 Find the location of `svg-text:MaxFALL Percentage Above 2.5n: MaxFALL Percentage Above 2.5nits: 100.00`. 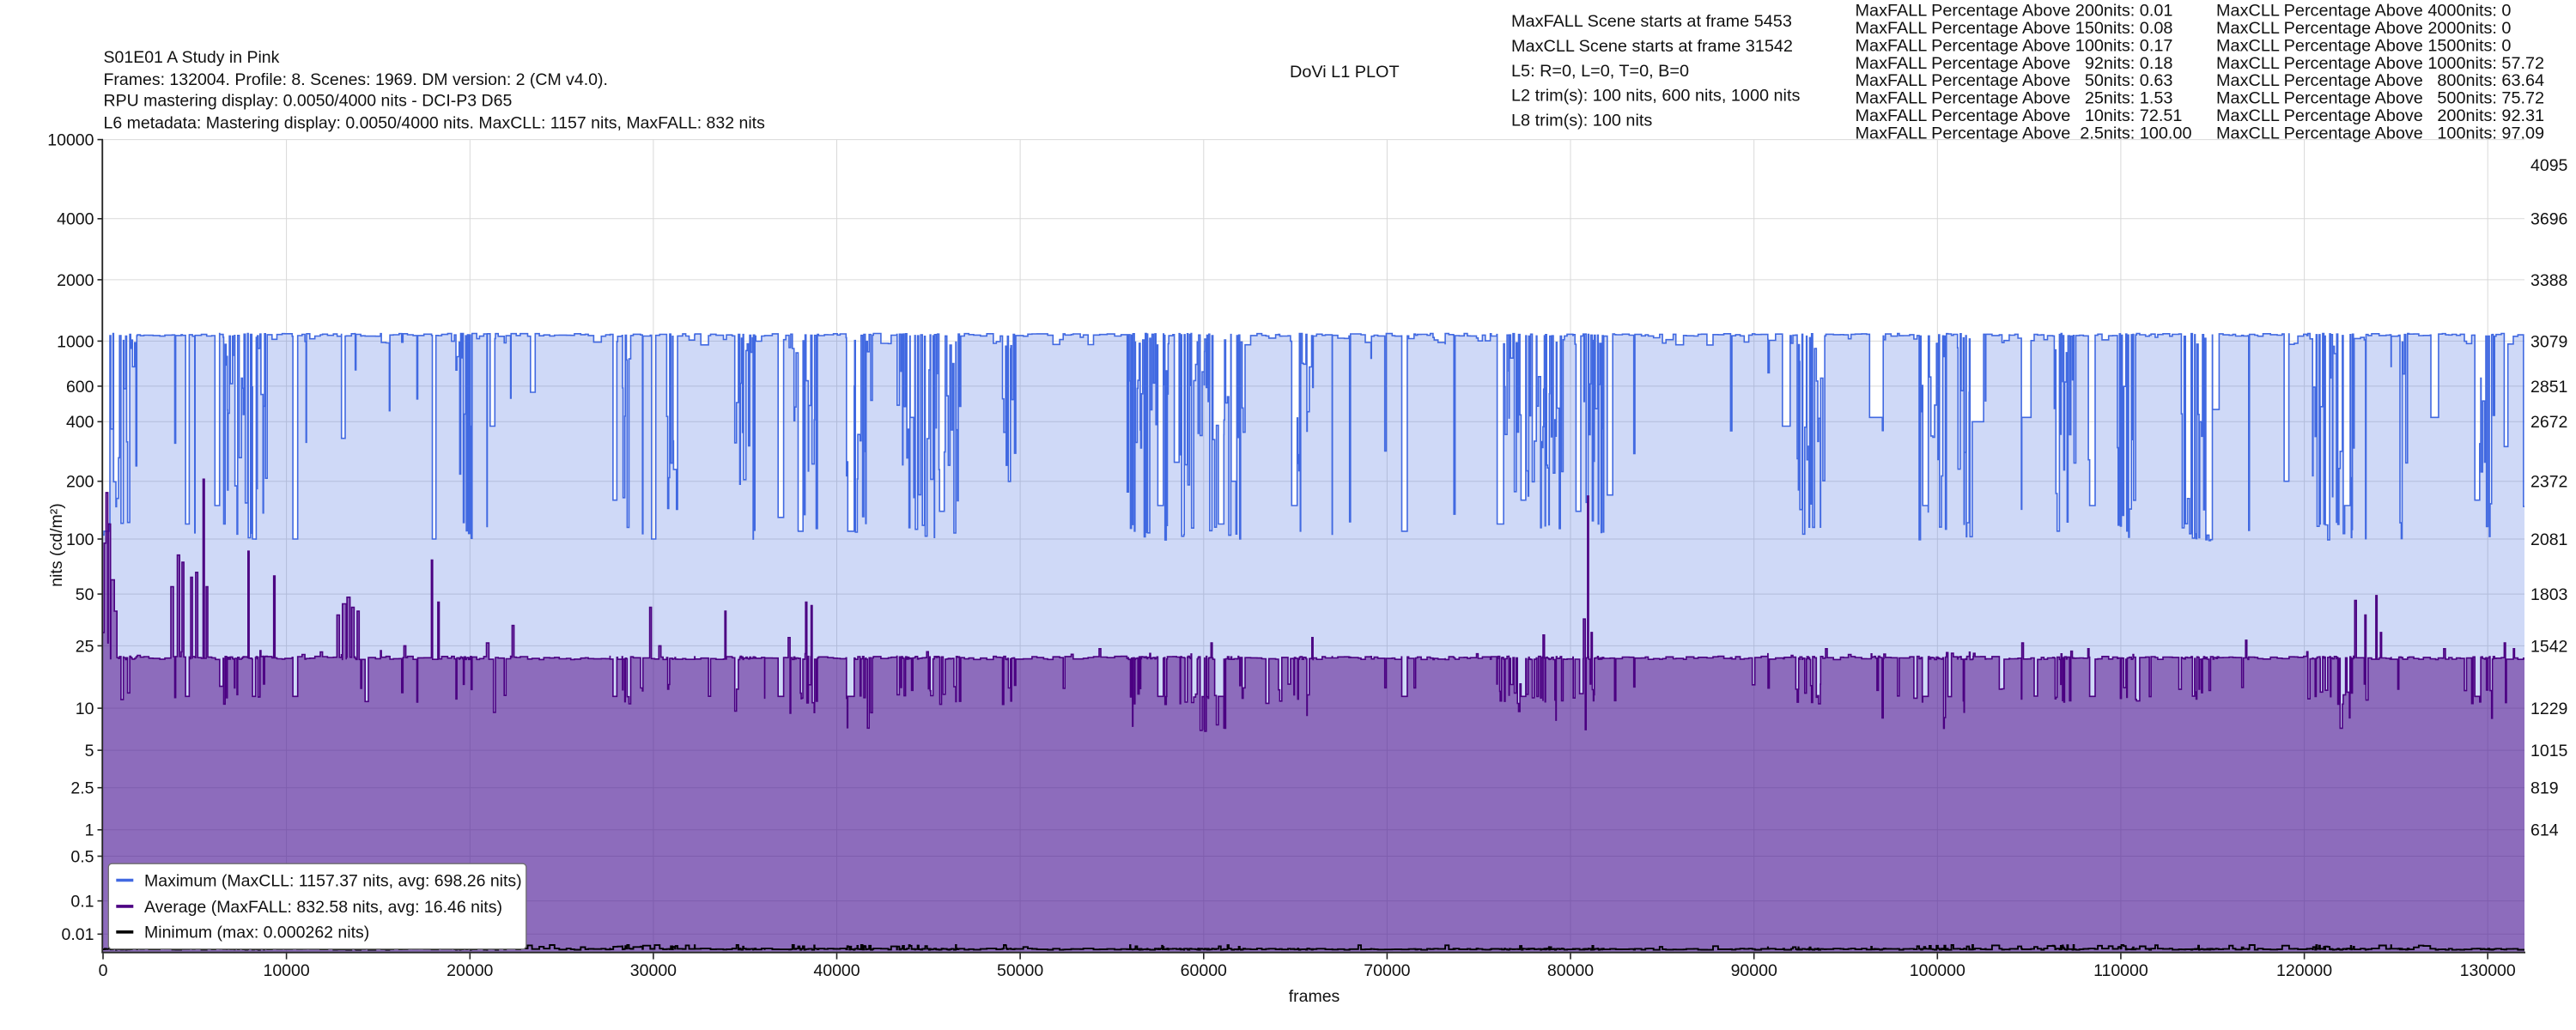

svg-text:MaxFALL Percentage Above 2.5n: MaxFALL Percentage Above 2.5nits: 100.00 is located at coordinates (2024, 133).